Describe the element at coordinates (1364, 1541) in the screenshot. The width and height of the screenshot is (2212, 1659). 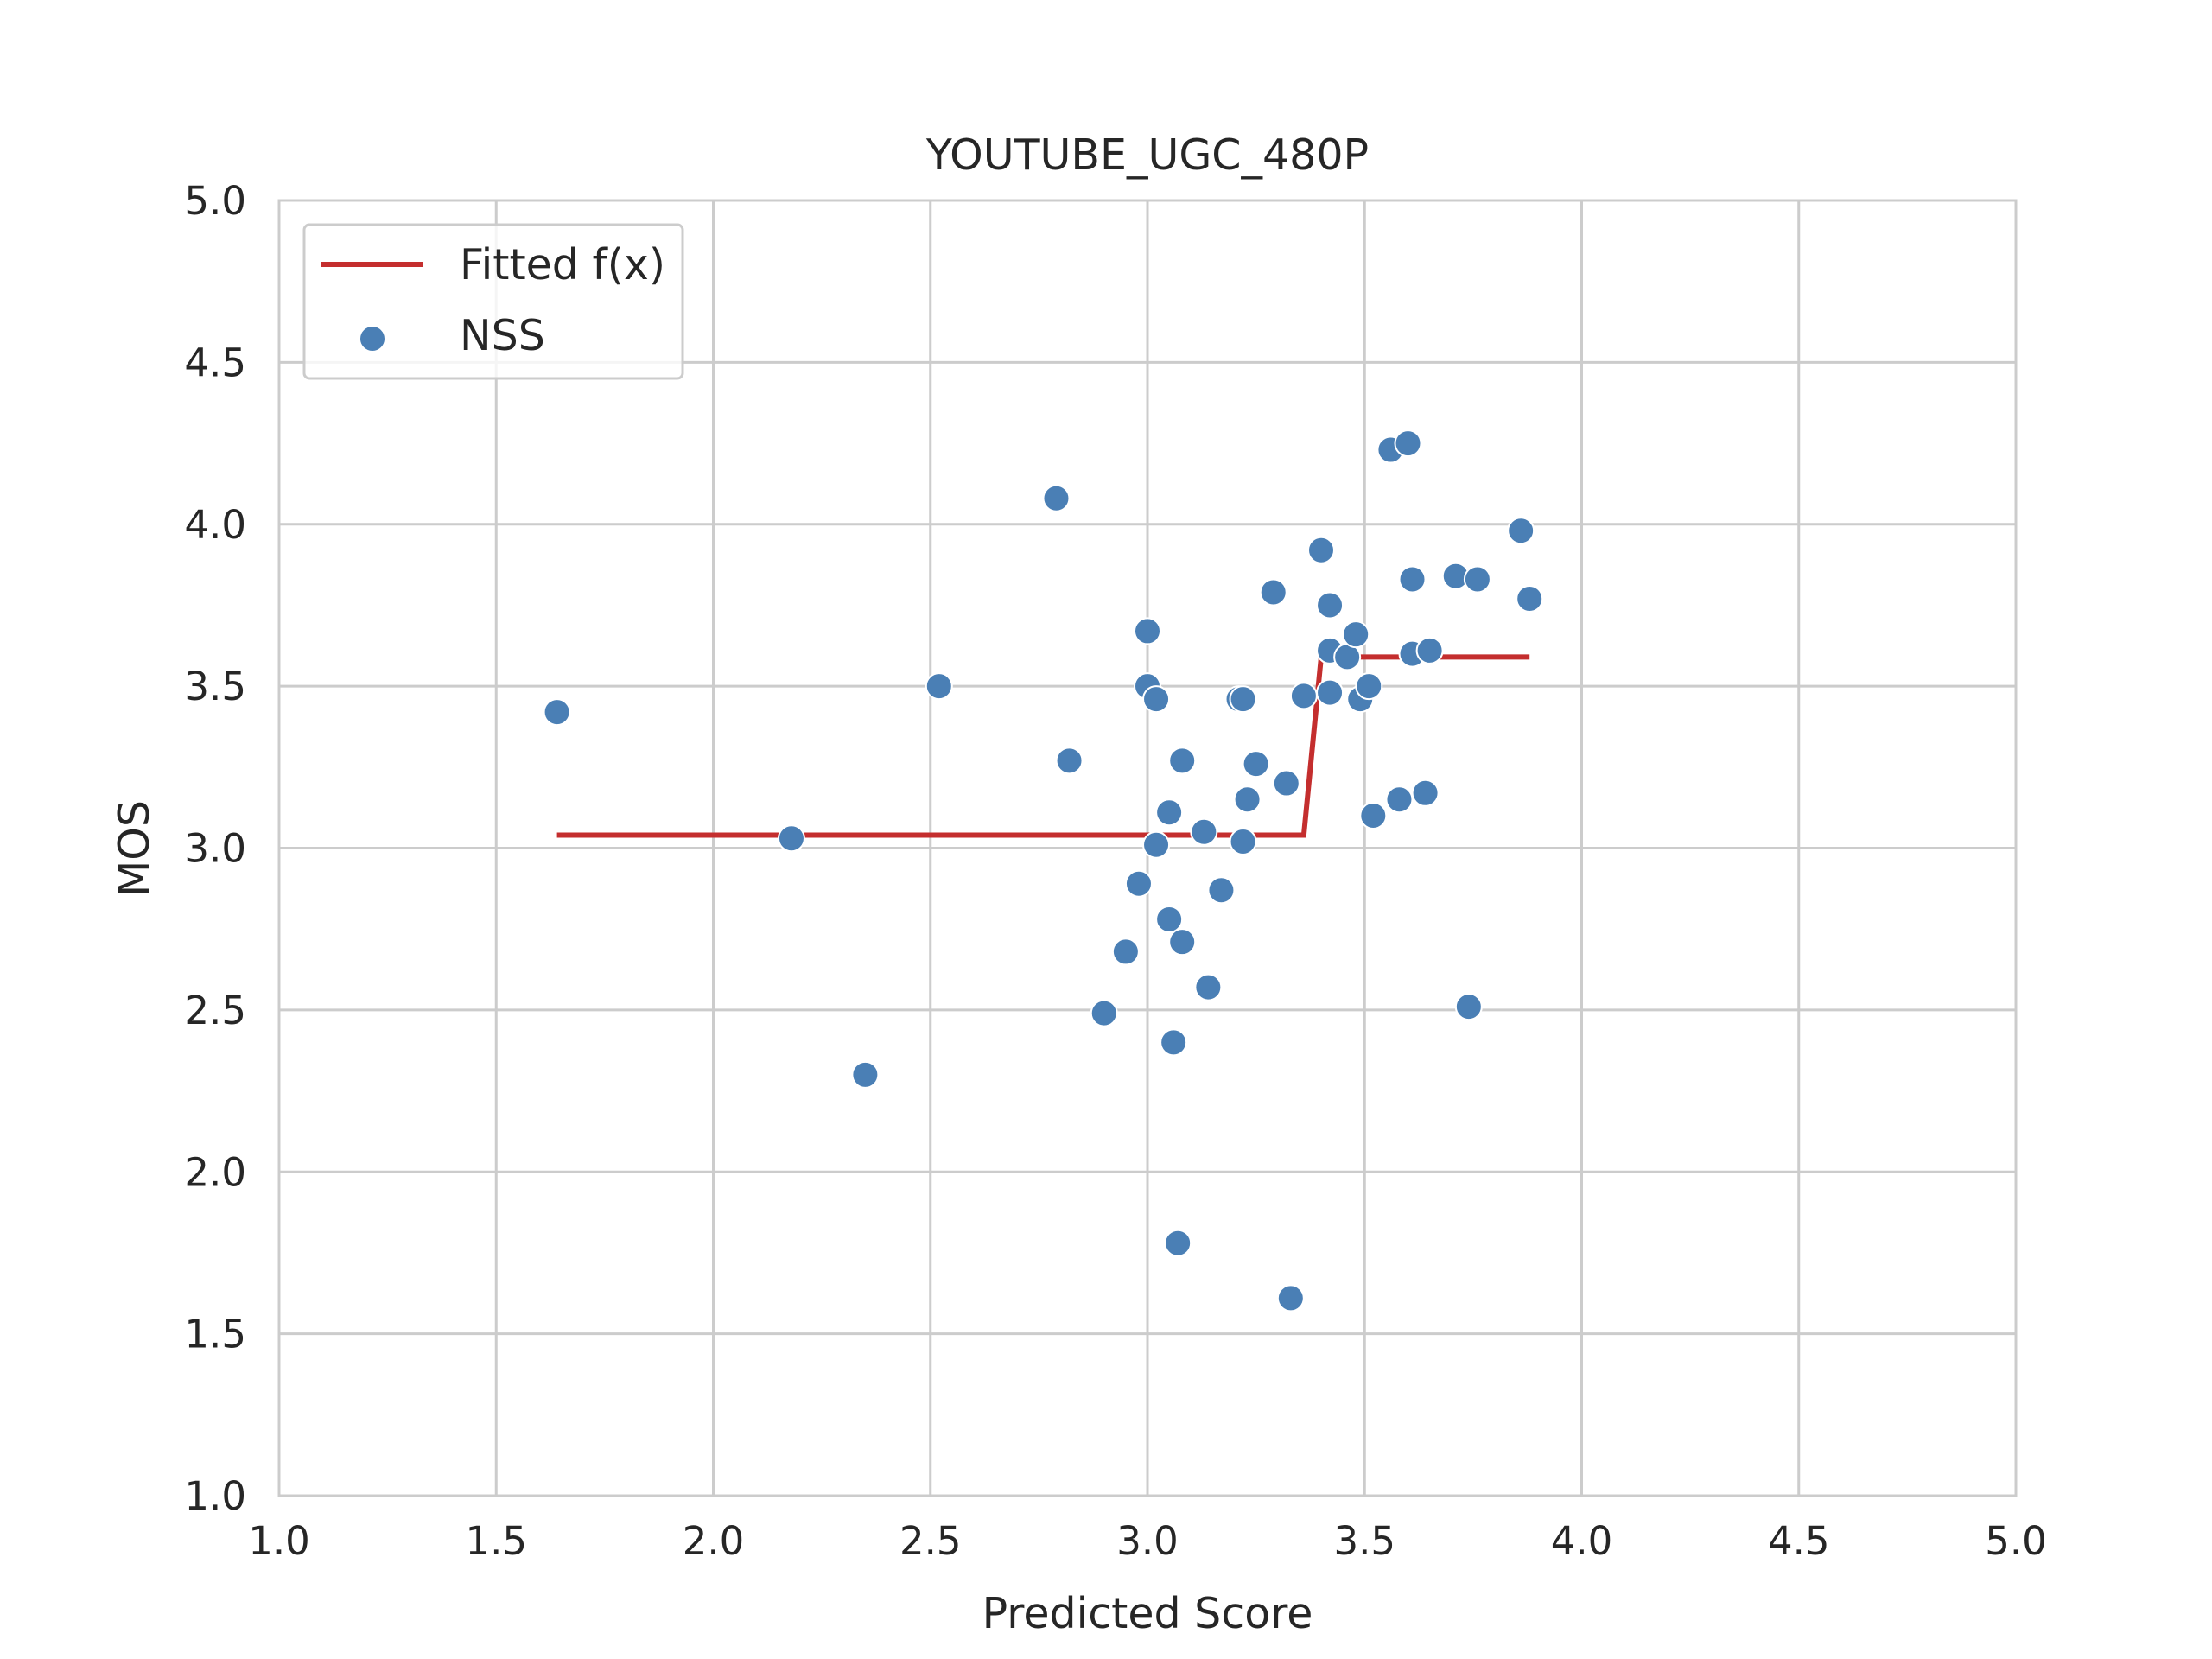
I see `x-tick-label: 3.5` at that location.